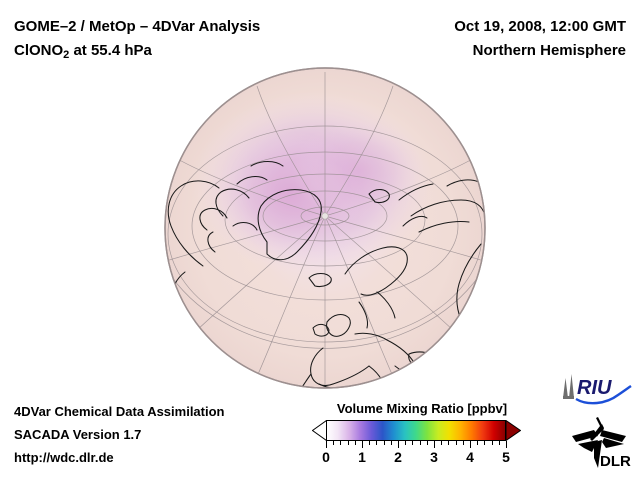  What do you see at coordinates (119, 411) in the screenshot?
I see `footer-line-project: 4DVar Chemical Data Assimilation` at bounding box center [119, 411].